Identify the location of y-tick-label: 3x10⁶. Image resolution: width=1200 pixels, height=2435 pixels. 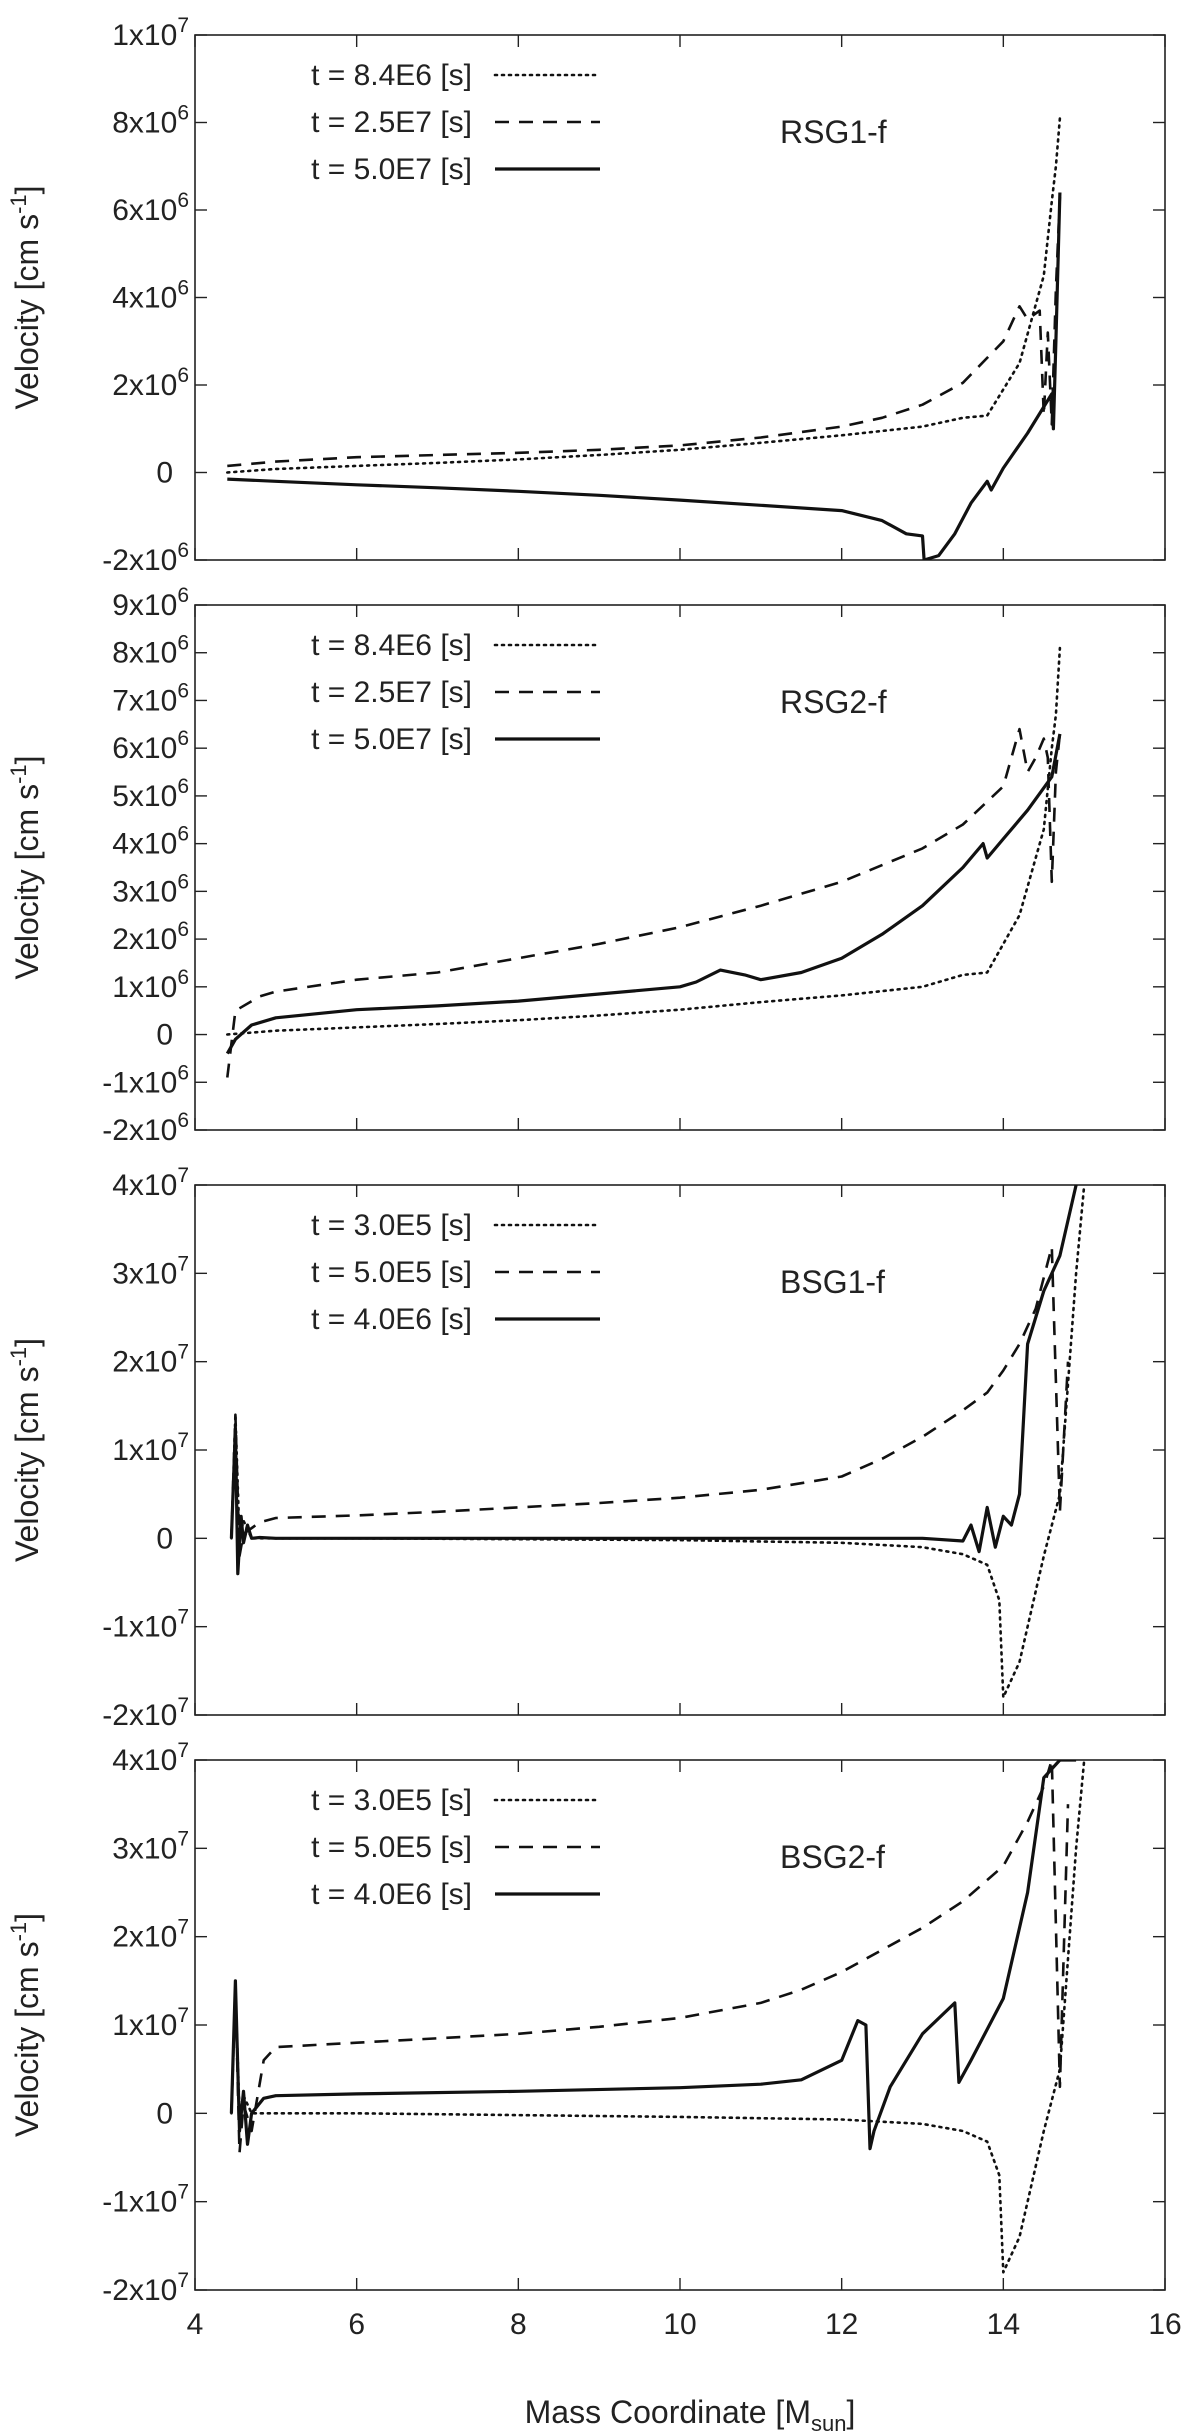
(150, 889).